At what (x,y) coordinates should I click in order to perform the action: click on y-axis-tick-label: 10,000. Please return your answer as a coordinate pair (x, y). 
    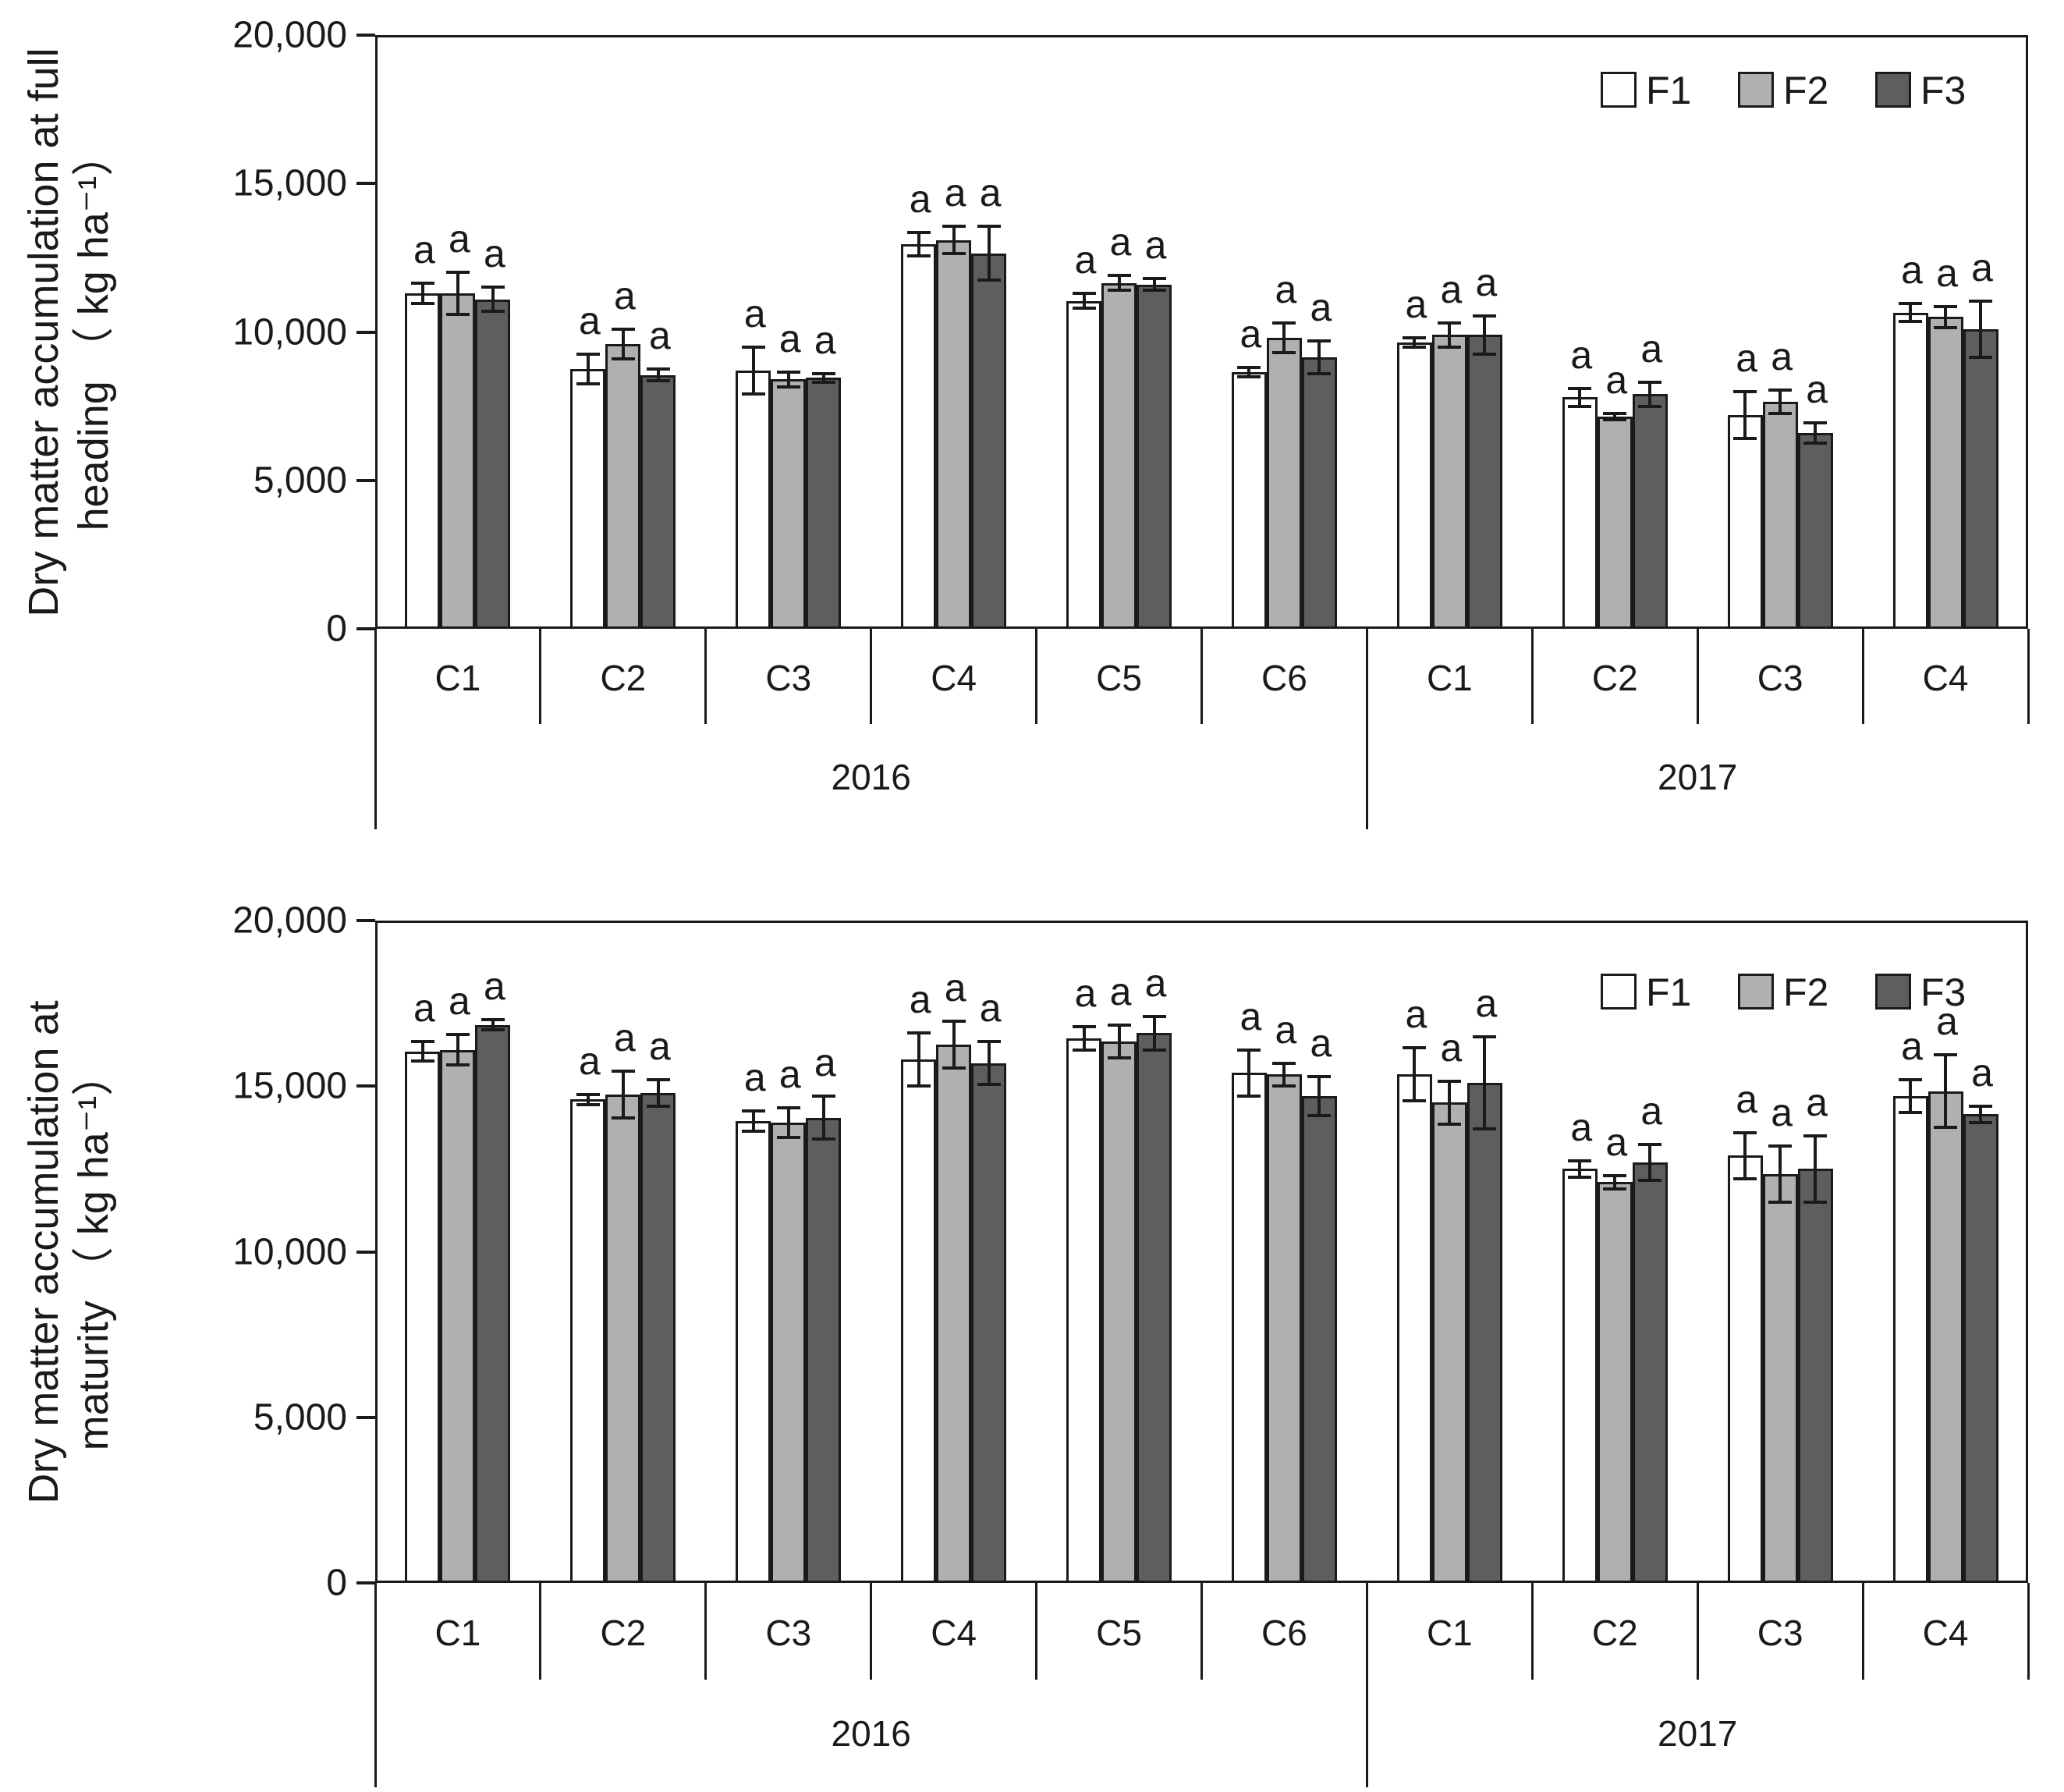
    Looking at the image, I should click on (290, 1251).